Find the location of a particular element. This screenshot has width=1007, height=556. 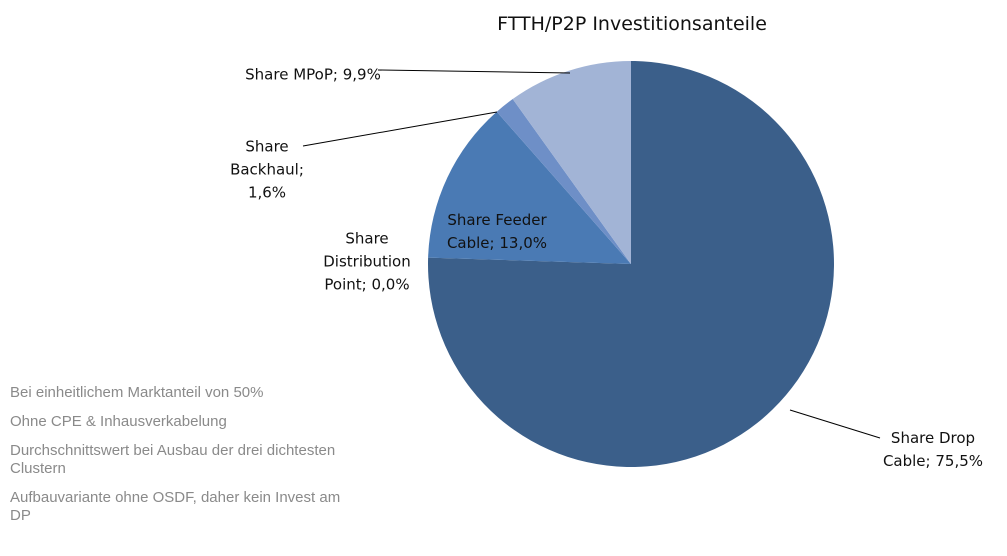

note: Bei einheitlichem Marktanteil von 50% is located at coordinates (137, 392).